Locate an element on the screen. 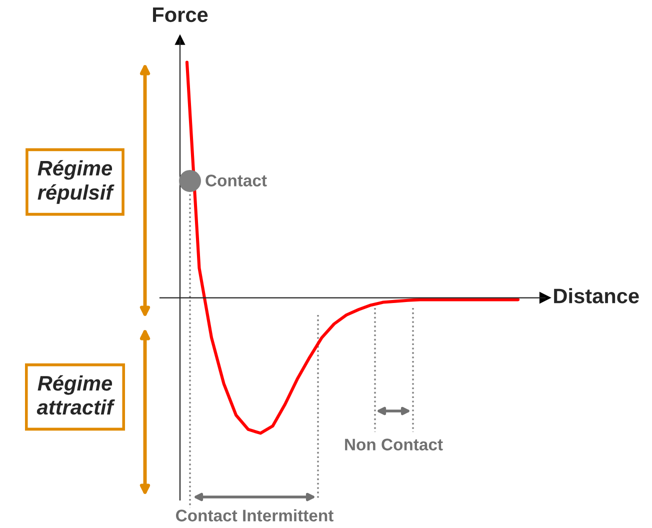  y-axis-title: Force is located at coordinates (180, 15).